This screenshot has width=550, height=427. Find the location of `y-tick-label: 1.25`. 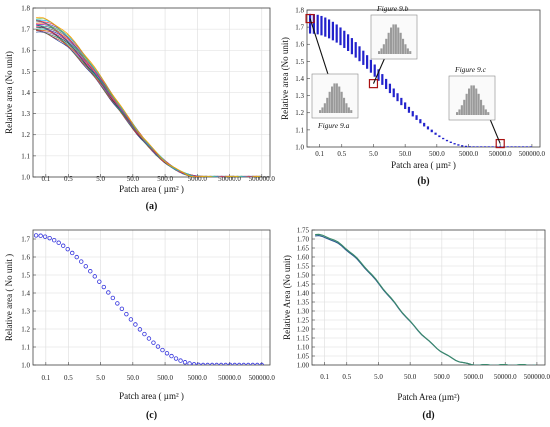

y-tick-label: 1.25 is located at coordinates (303, 320).